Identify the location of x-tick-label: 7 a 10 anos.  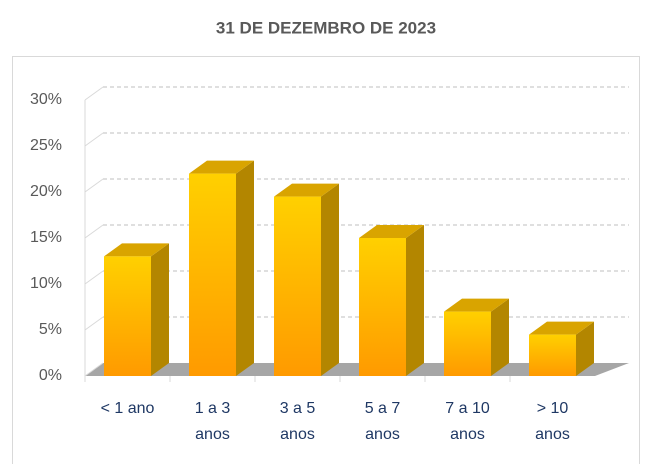
(467, 421).